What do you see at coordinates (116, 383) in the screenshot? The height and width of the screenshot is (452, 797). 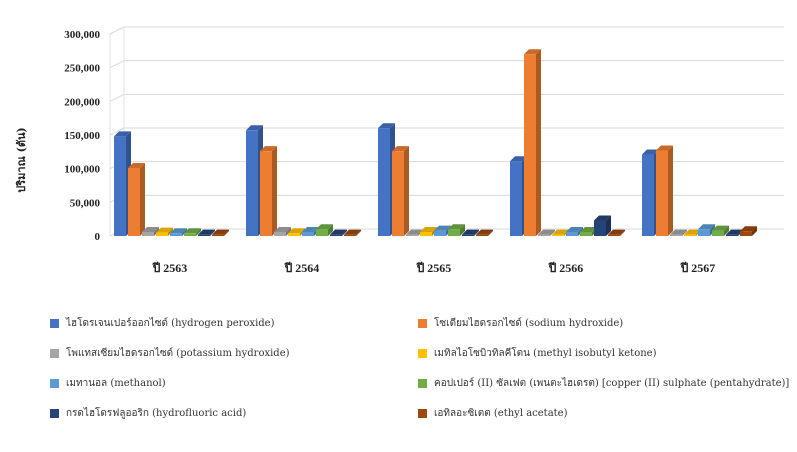 I see `legend-label: เมทานอล (methanol)` at bounding box center [116, 383].